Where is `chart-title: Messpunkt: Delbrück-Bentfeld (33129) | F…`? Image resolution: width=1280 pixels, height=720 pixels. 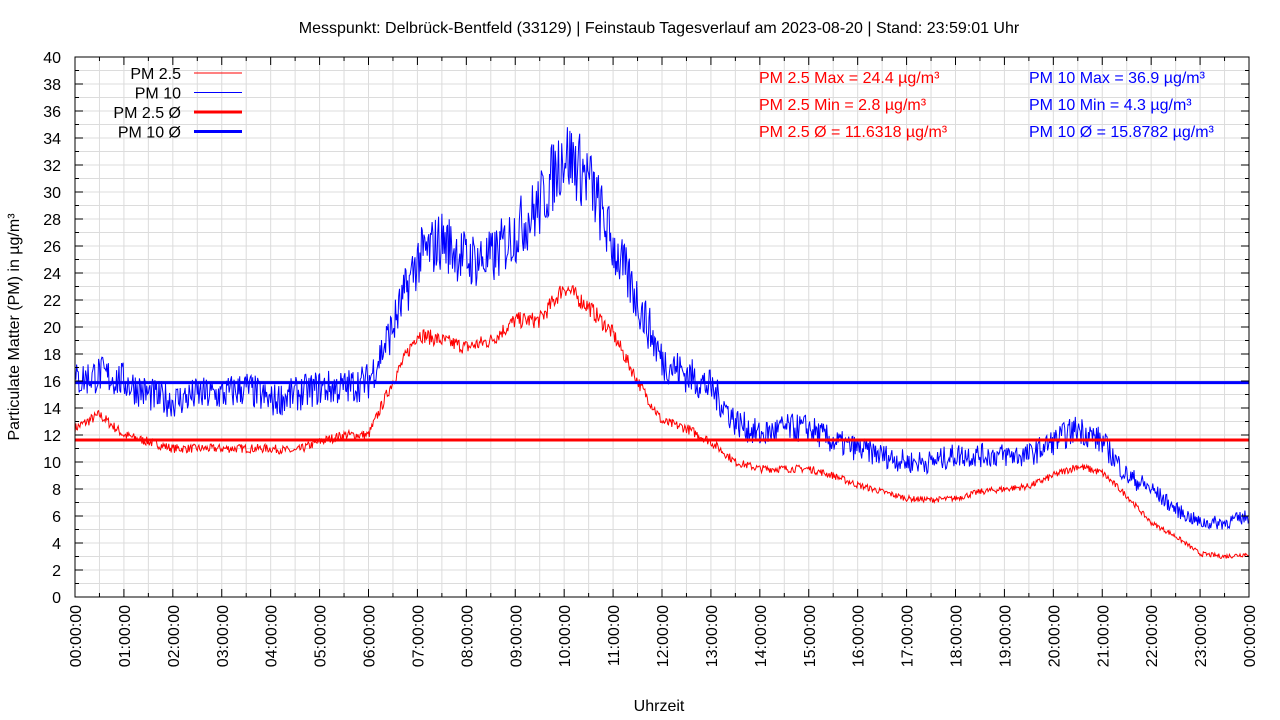
chart-title: Messpunkt: Delbrück-Bentfeld (33129) | F… is located at coordinates (659, 28).